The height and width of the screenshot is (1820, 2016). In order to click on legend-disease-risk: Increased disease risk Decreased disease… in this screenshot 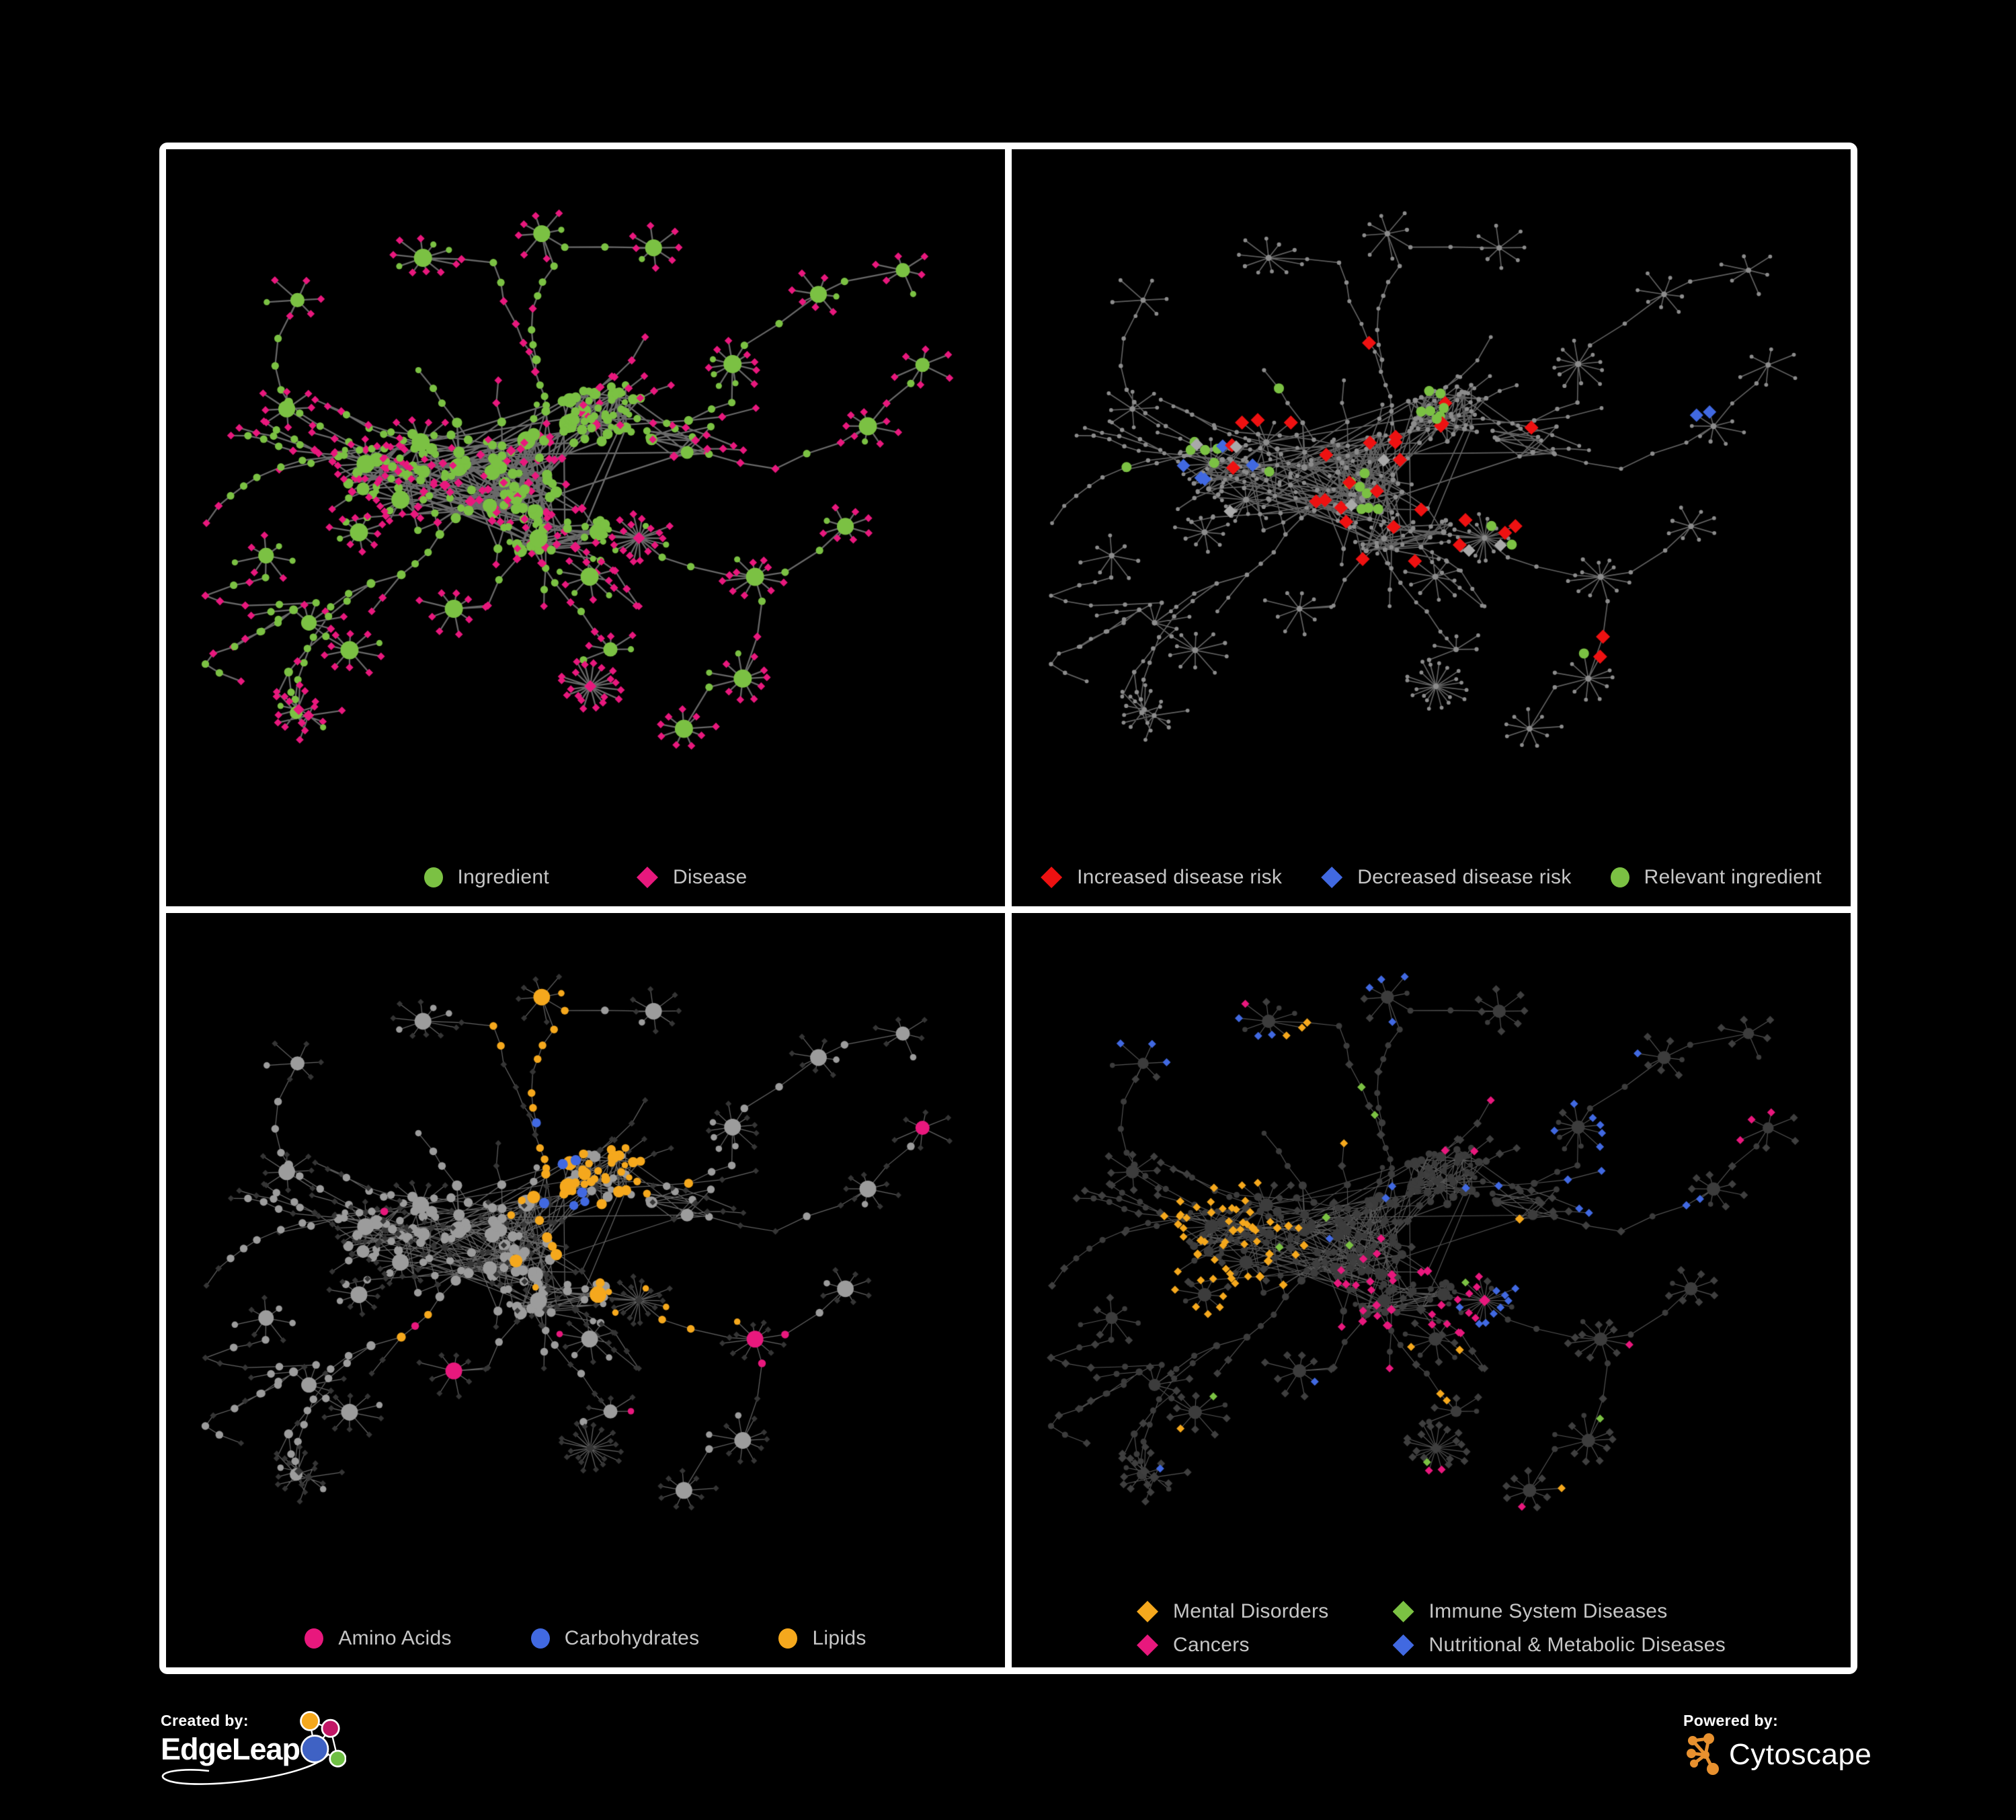, I will do `click(1431, 877)`.